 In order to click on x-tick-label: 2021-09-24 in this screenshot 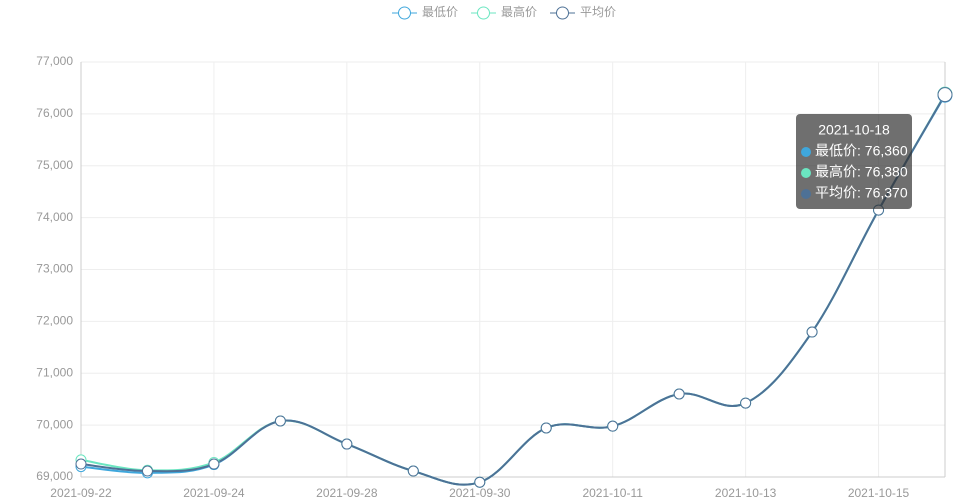, I will do `click(214, 492)`.